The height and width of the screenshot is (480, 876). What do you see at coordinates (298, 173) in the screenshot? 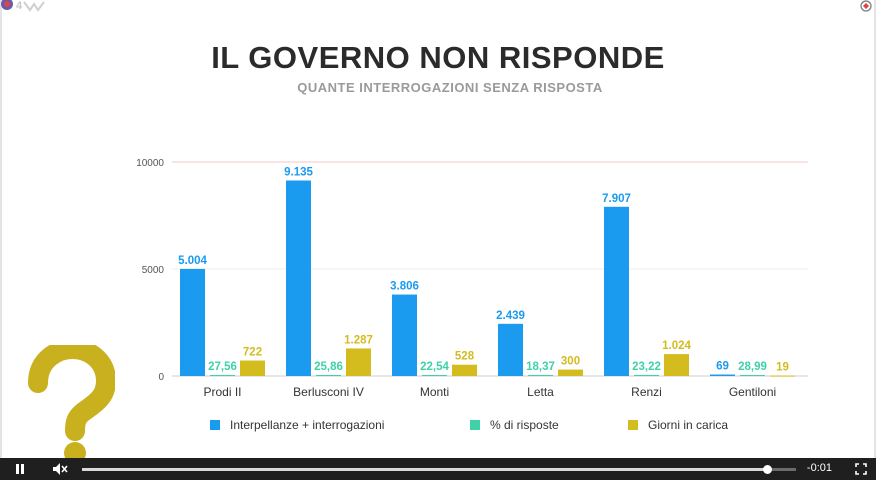
I see `data-label: 9.135` at bounding box center [298, 173].